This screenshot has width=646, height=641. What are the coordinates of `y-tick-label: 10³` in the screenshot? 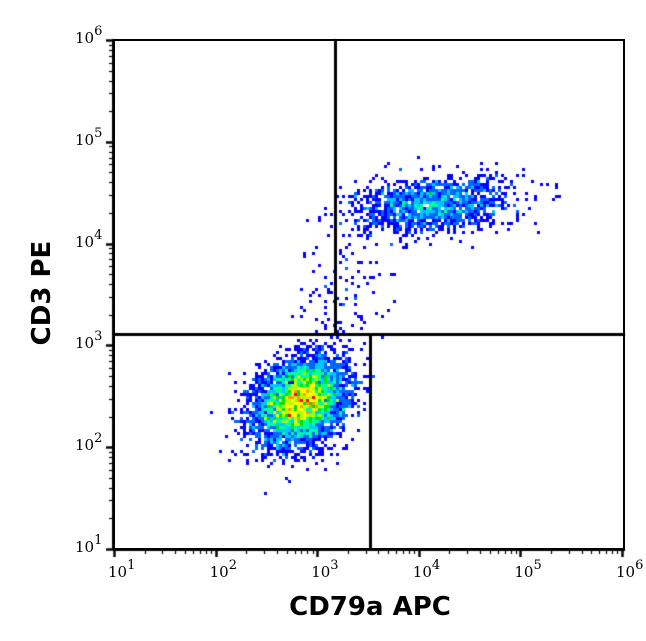 It's located at (89, 341).